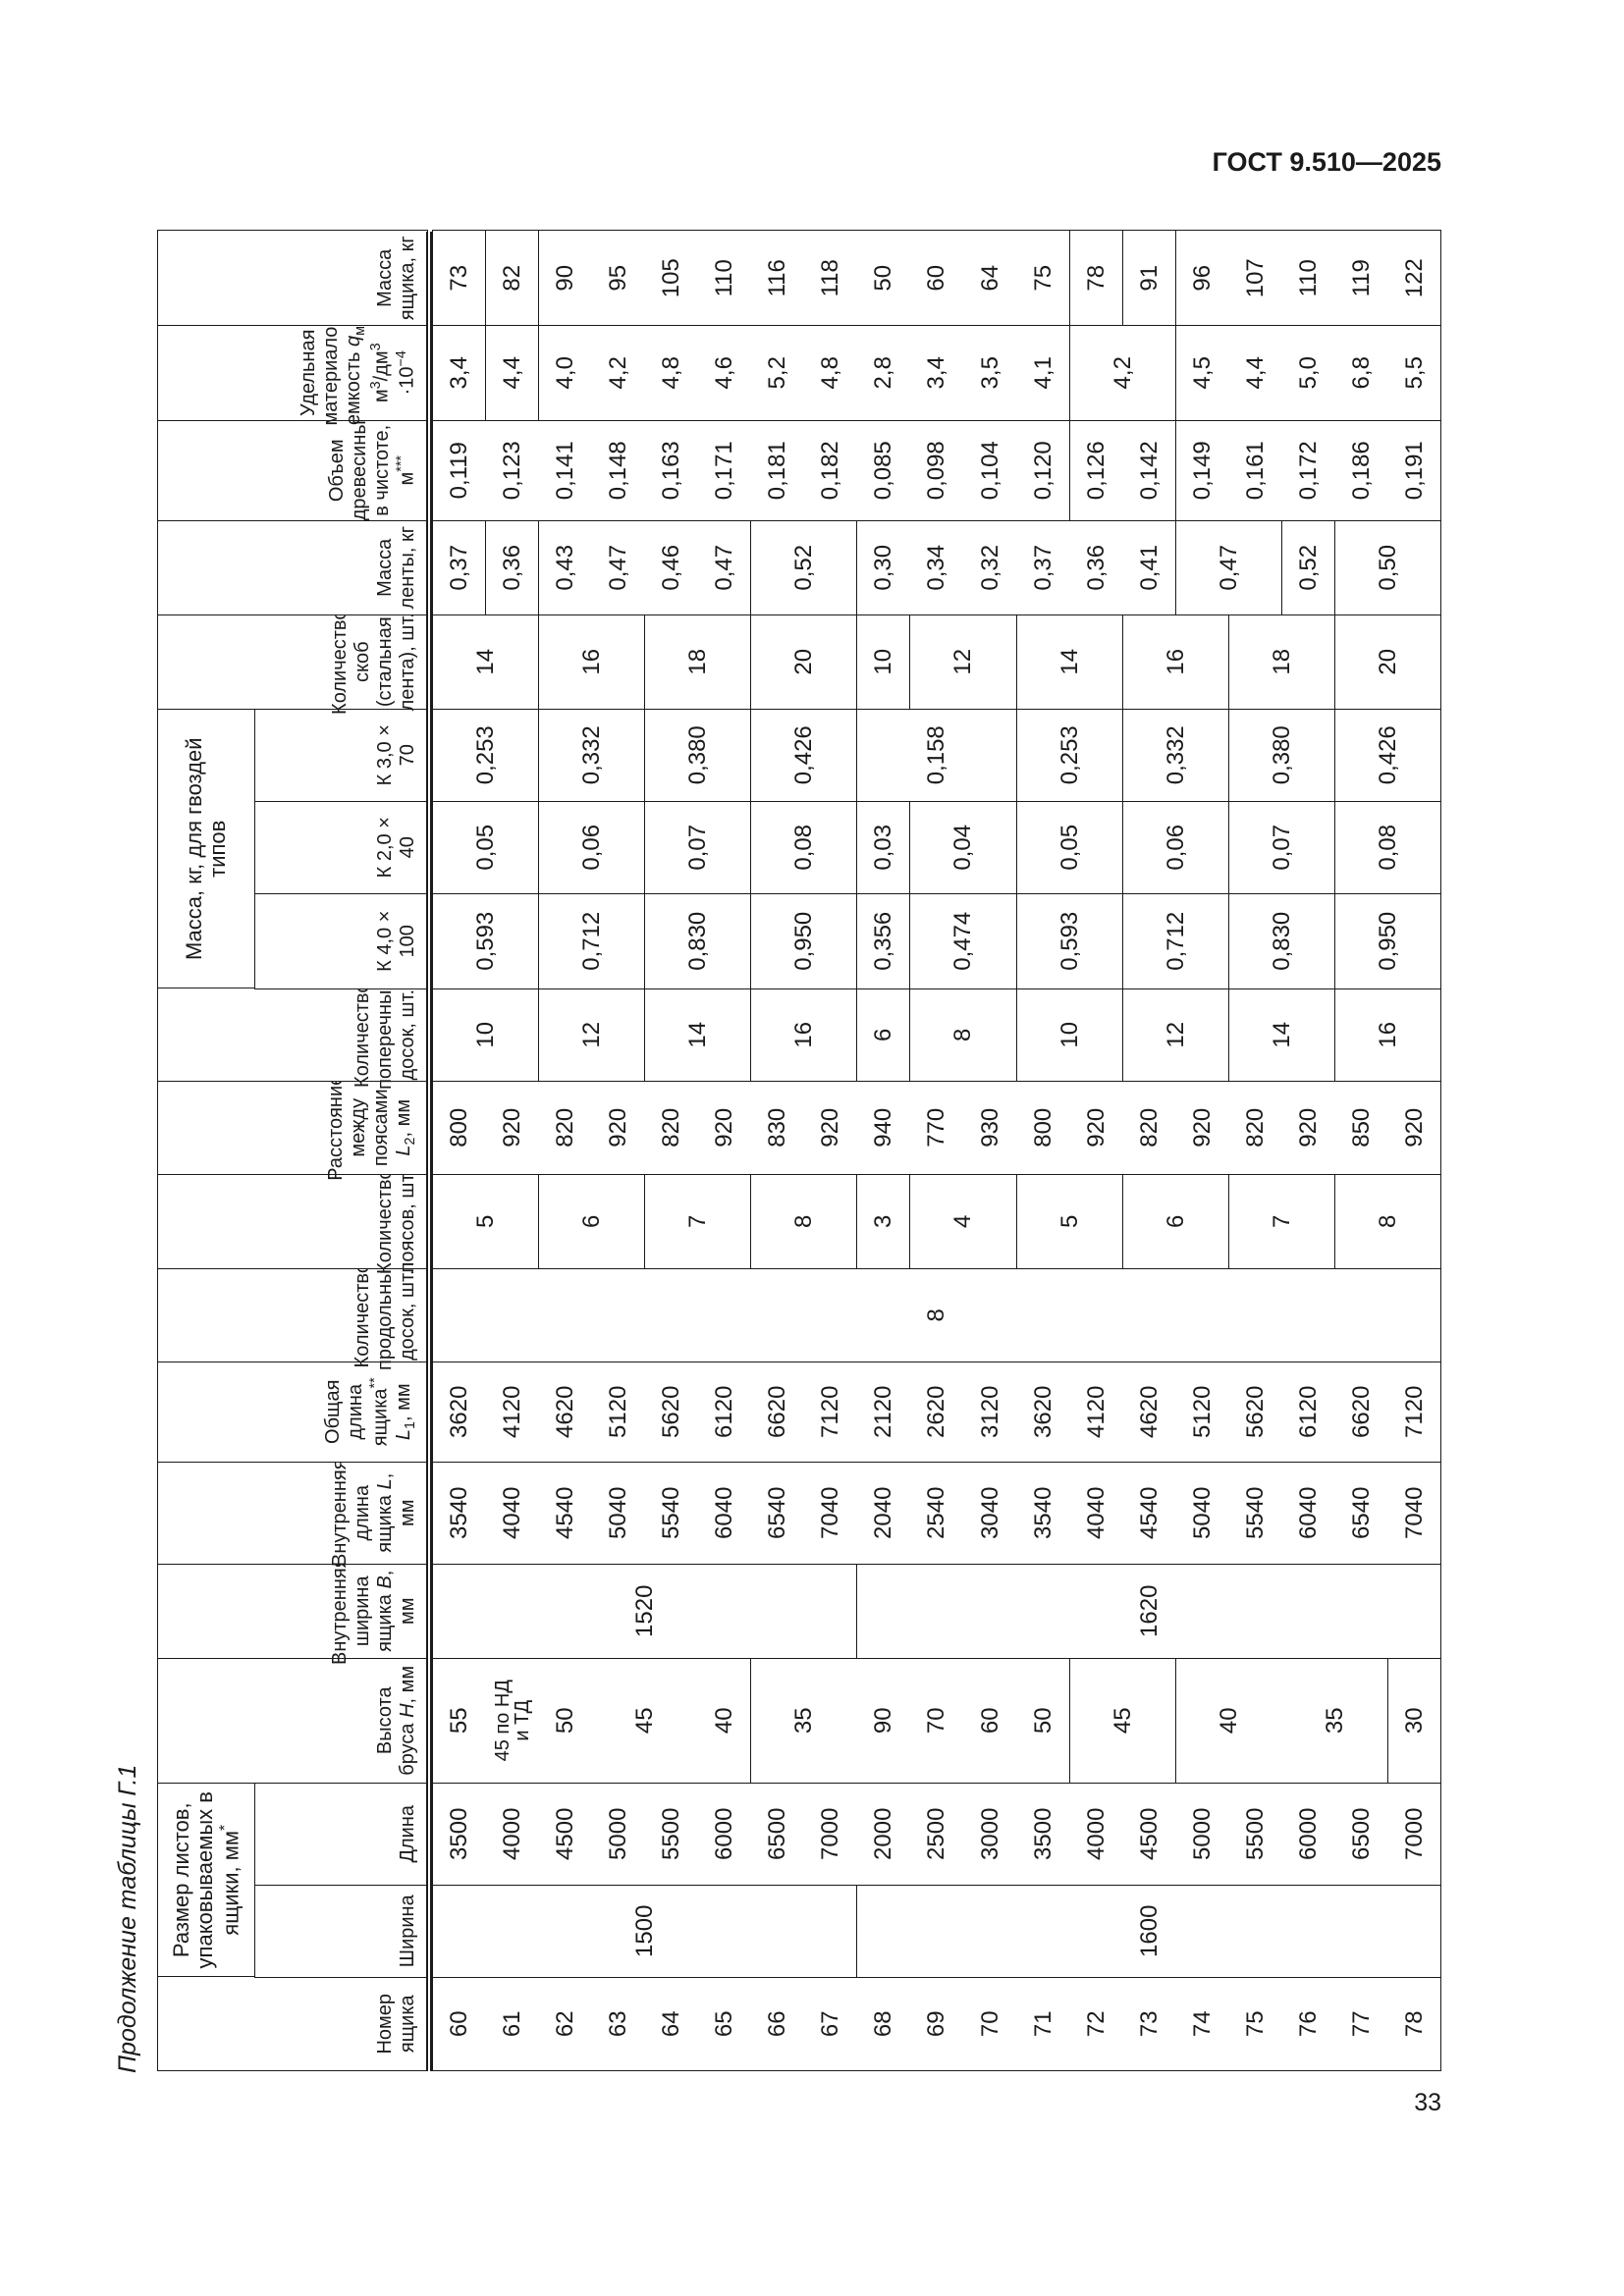  Describe the element at coordinates (1281, 847) in the screenshot. I see `table-cell-group: 0,07` at that location.